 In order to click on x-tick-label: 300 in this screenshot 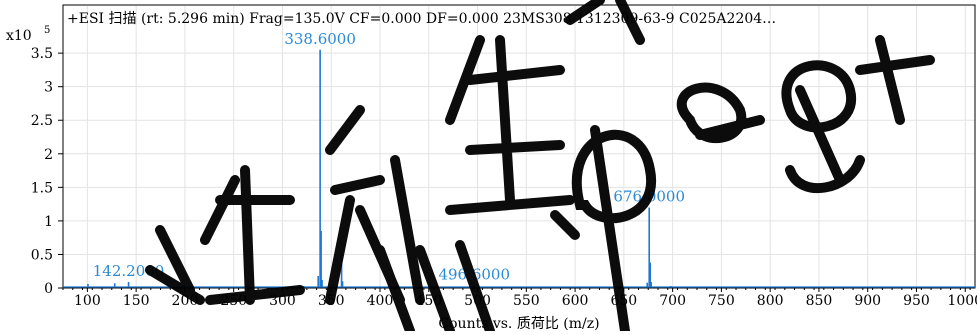, I will do `click(282, 301)`.